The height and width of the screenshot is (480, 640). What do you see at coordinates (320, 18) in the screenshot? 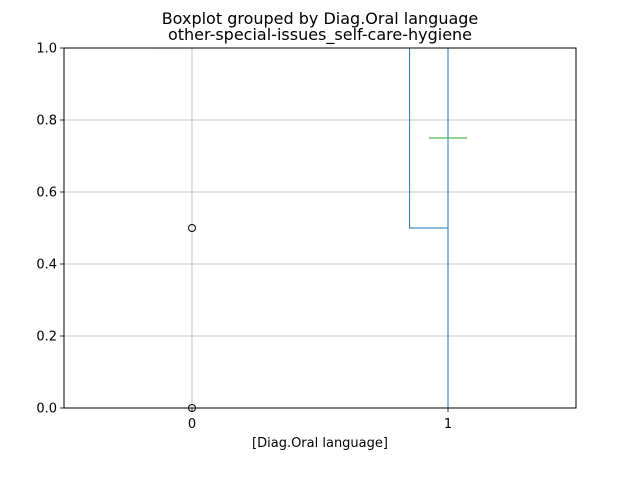
I see `chart-title: Boxplot grouped by Diag.Oral language` at bounding box center [320, 18].